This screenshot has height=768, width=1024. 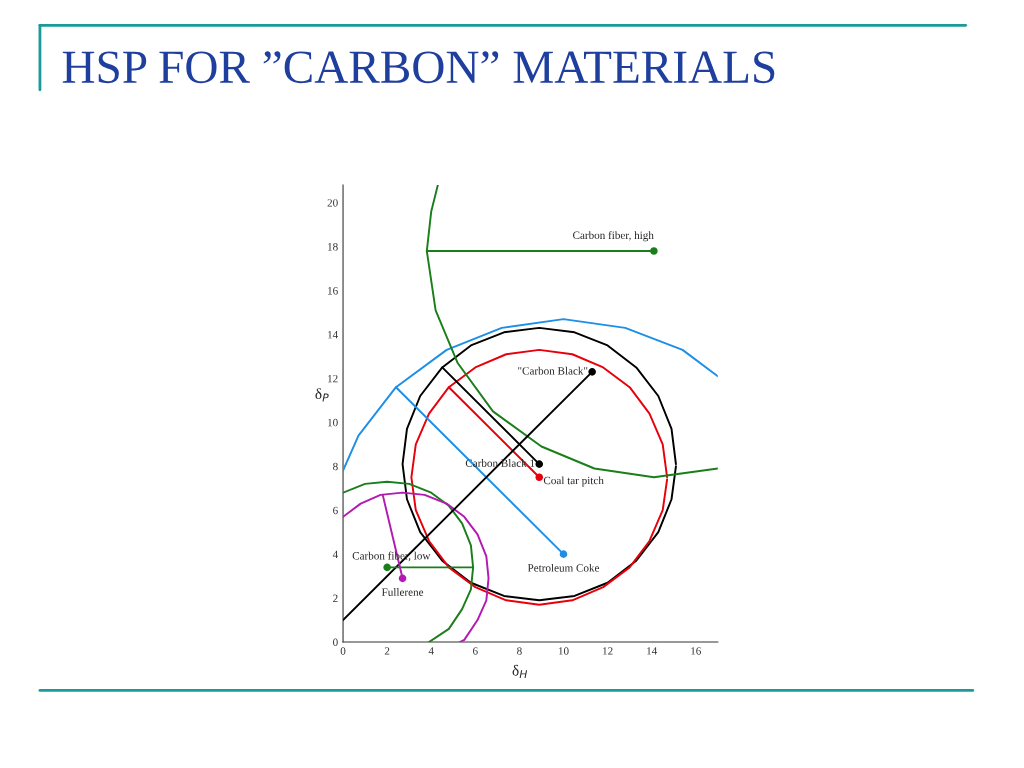 What do you see at coordinates (418, 67) in the screenshot?
I see `chart-title: HSP FOR ”CARBON” MATERIALS` at bounding box center [418, 67].